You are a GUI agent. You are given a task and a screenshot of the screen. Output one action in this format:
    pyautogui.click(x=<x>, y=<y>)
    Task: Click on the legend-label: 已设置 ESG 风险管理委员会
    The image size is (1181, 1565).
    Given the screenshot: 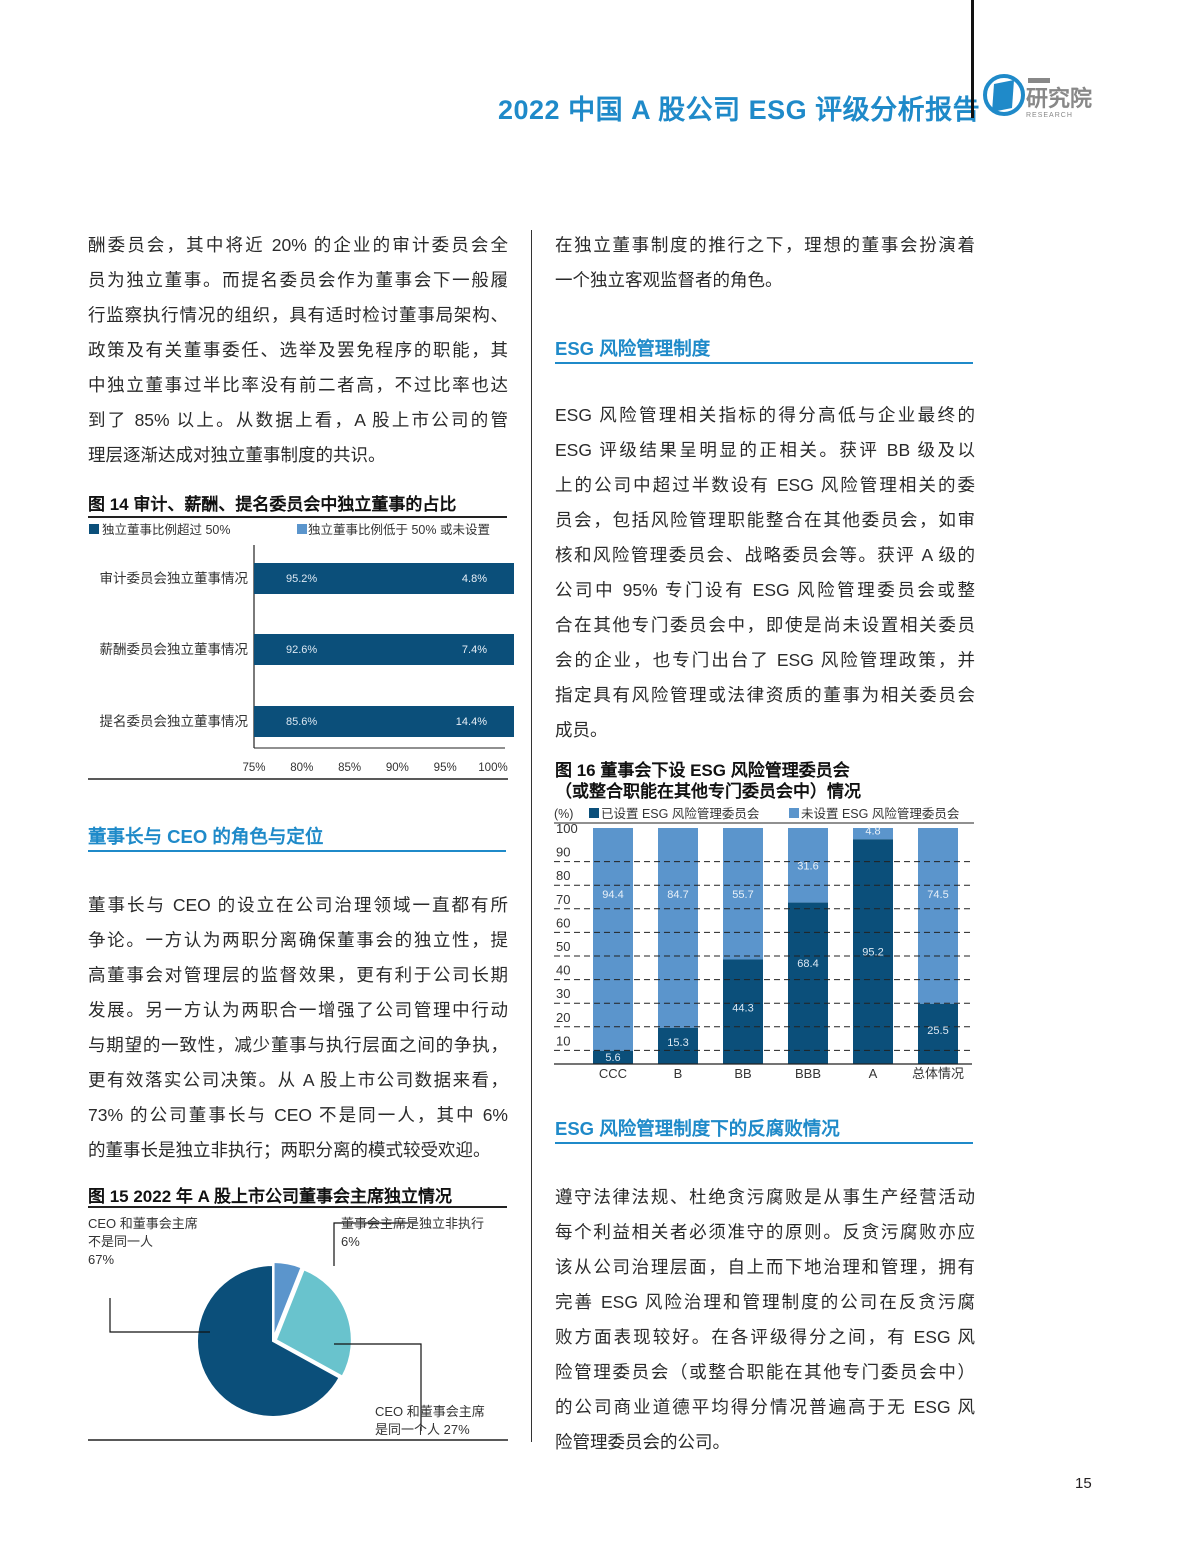 What is the action you would take?
    pyautogui.click(x=680, y=813)
    